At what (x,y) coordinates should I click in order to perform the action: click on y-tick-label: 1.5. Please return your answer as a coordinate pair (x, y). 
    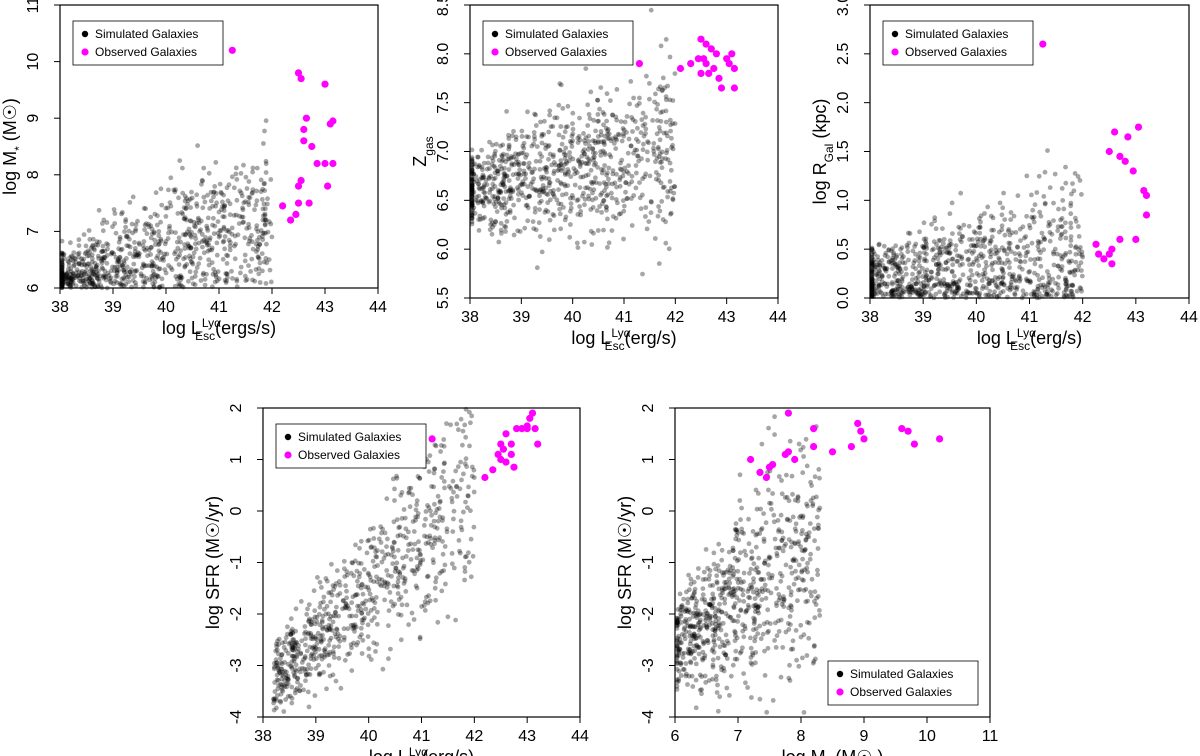
    Looking at the image, I should click on (843, 151).